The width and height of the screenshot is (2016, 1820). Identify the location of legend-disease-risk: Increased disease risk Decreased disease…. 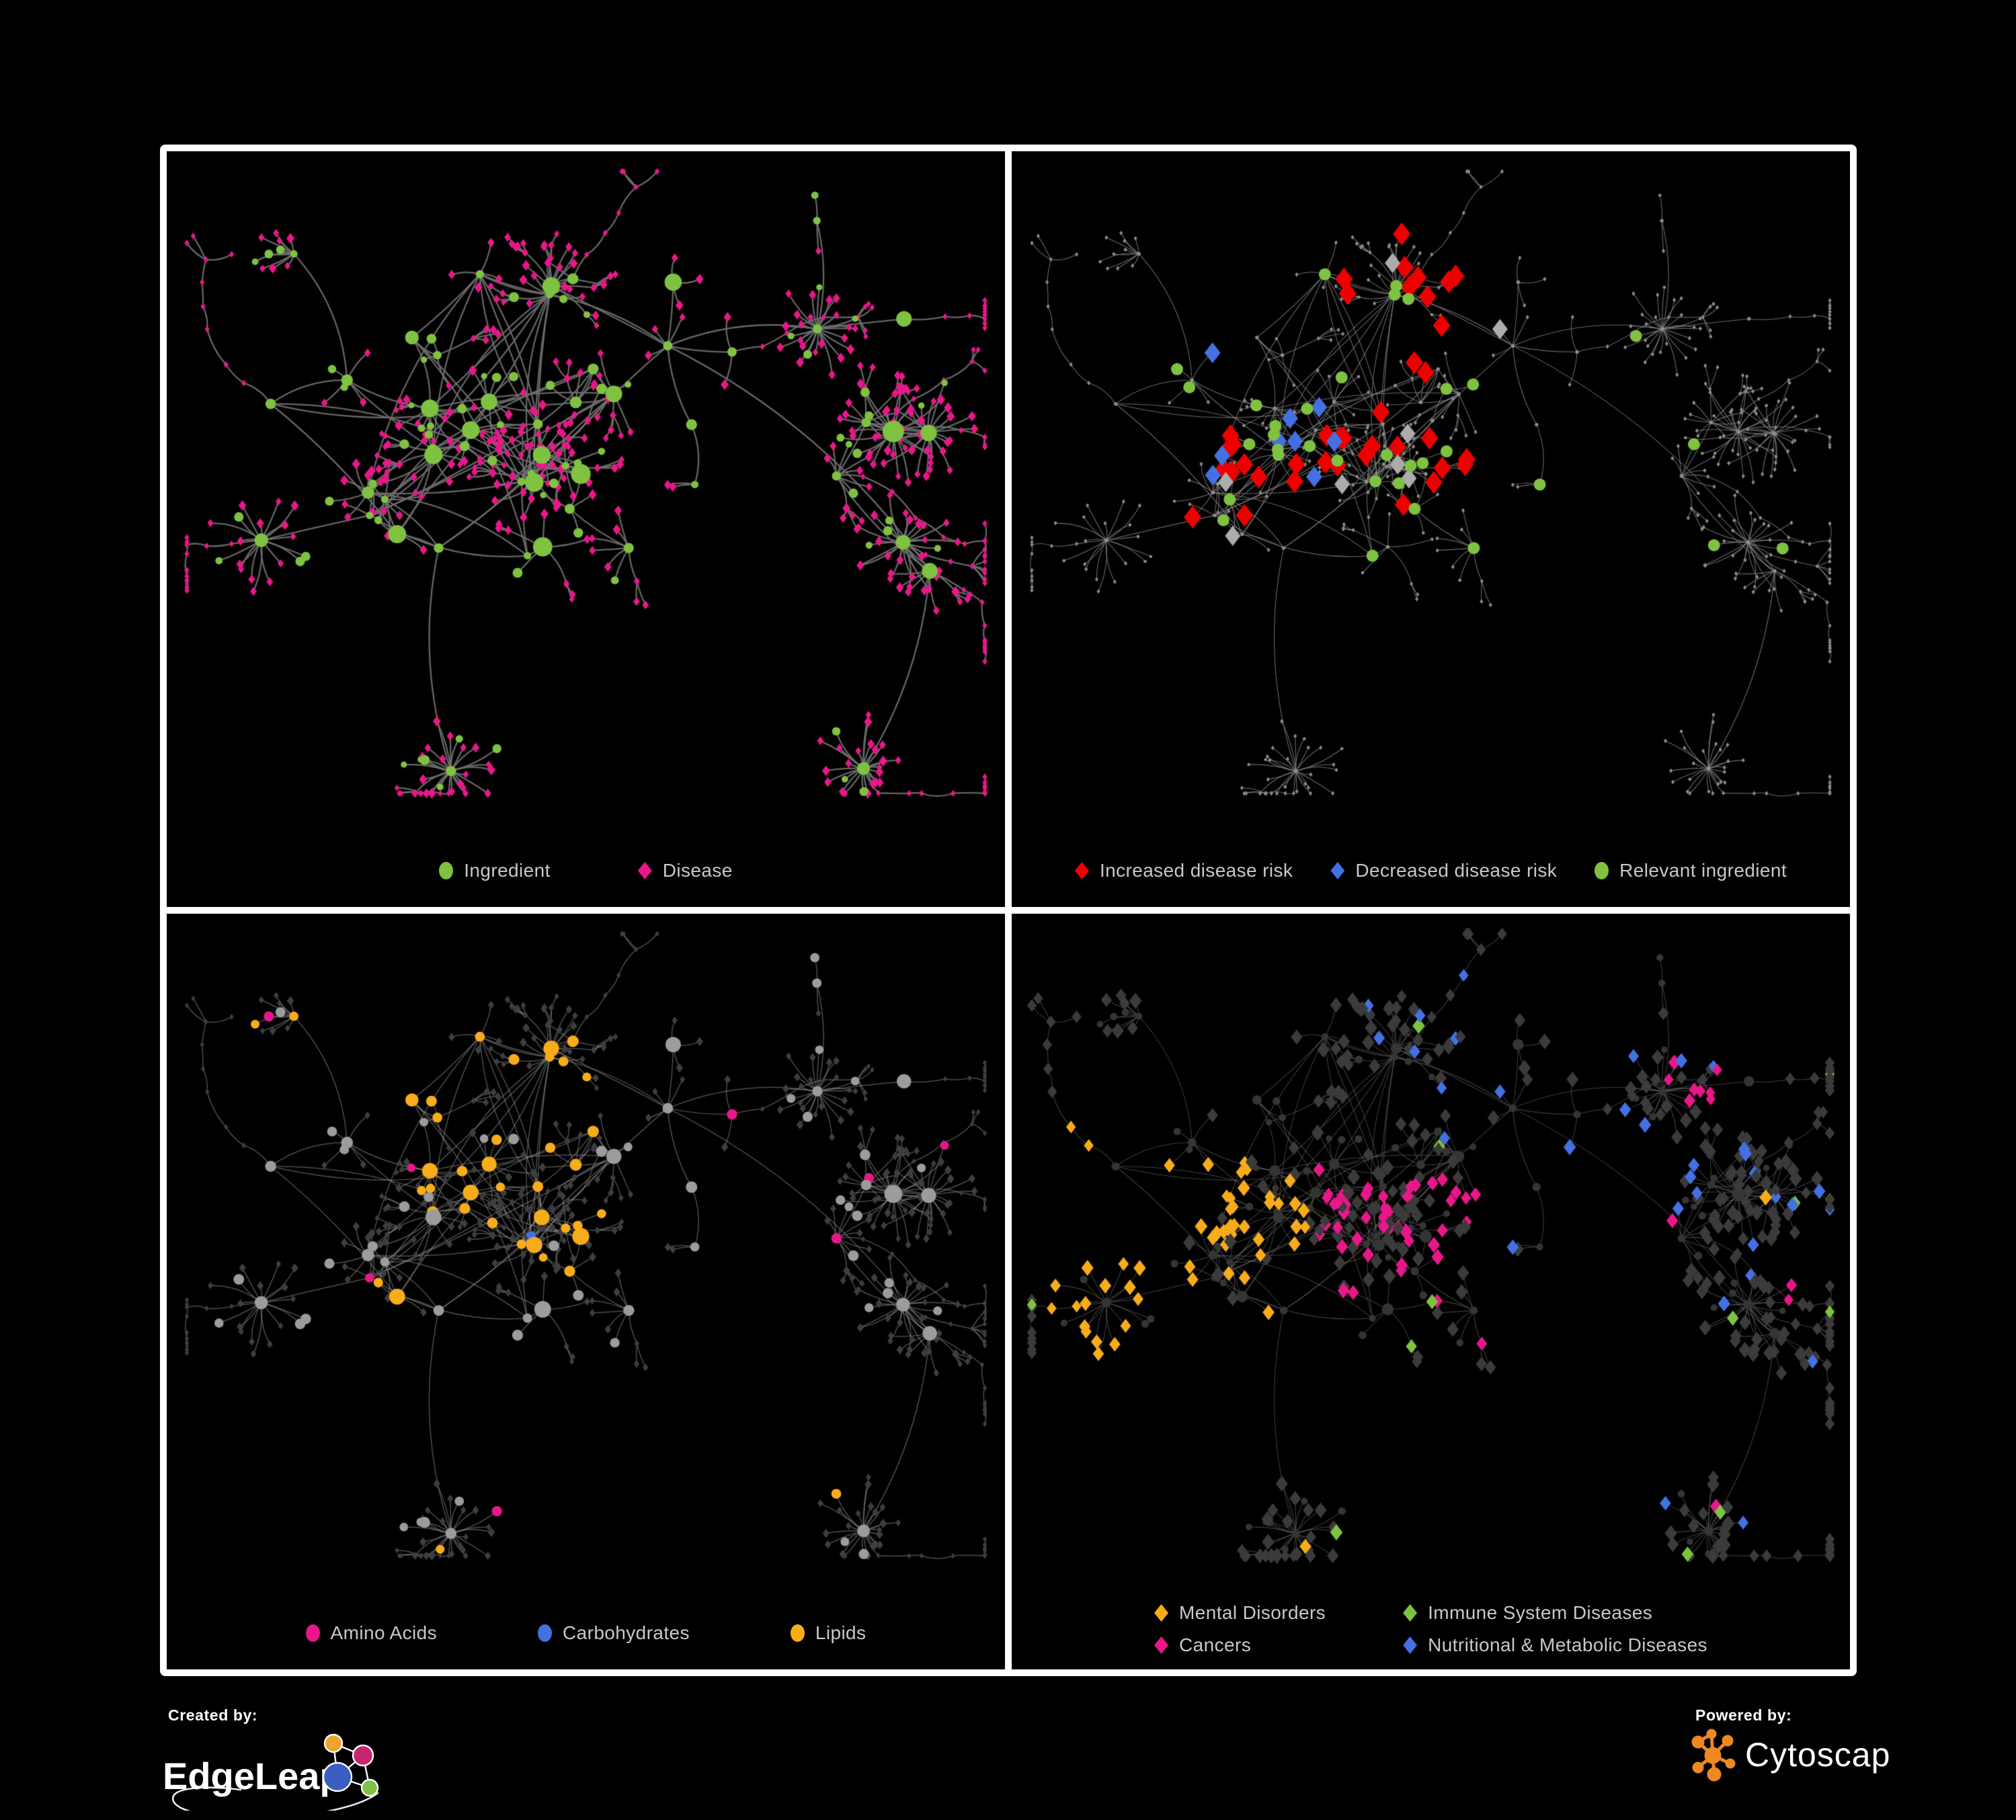
(1431, 870).